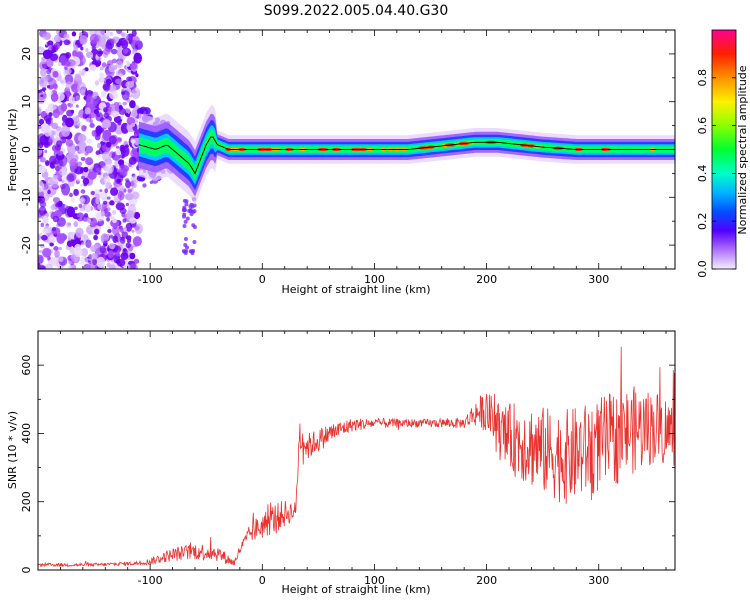  Describe the element at coordinates (262, 279) in the screenshot. I see `x-tick-label: 0` at that location.